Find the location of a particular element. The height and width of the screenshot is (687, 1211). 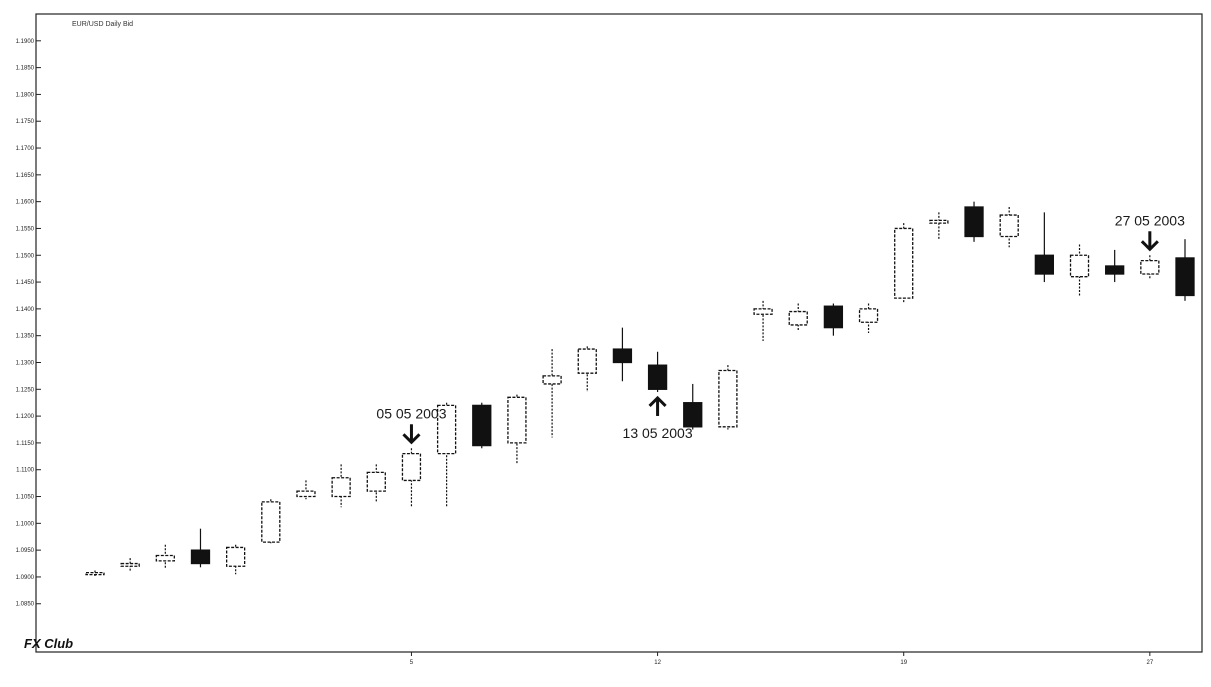

y-tick-label: 1.1750 is located at coordinates (25, 122).